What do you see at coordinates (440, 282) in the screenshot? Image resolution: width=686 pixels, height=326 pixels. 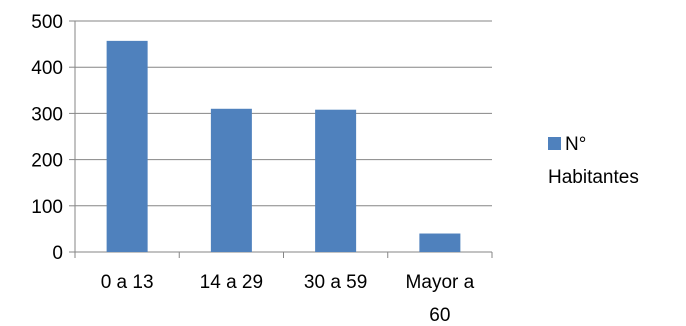 I see `x-category-label: Mayor a` at bounding box center [440, 282].